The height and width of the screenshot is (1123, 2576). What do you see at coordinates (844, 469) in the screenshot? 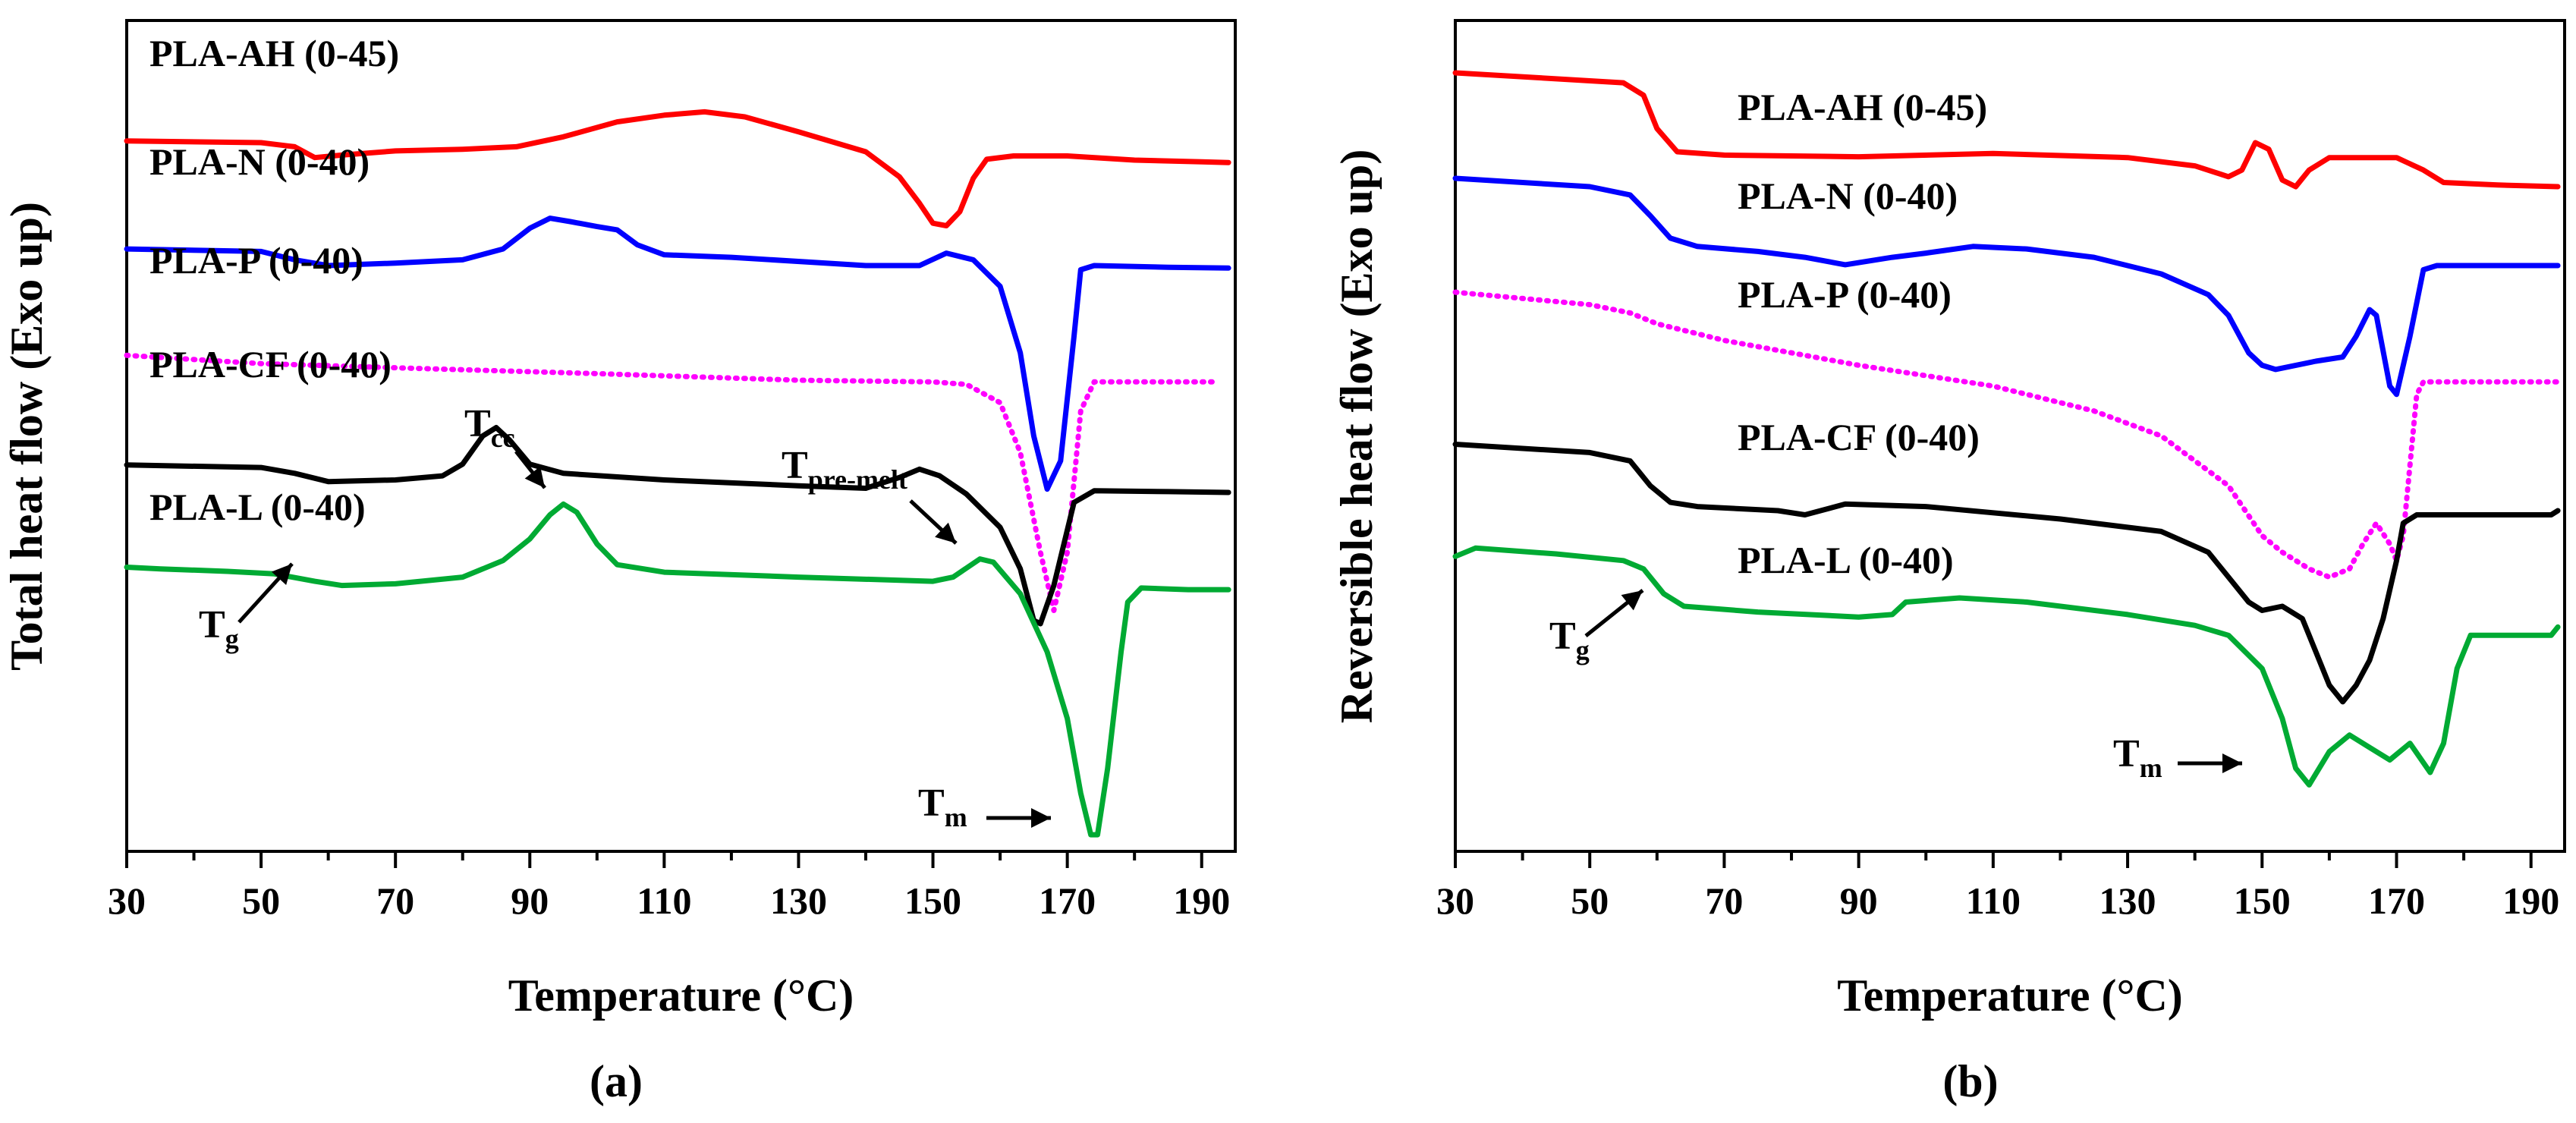
I see `annotation-t-pre-melt: Tpre-melt` at bounding box center [844, 469].